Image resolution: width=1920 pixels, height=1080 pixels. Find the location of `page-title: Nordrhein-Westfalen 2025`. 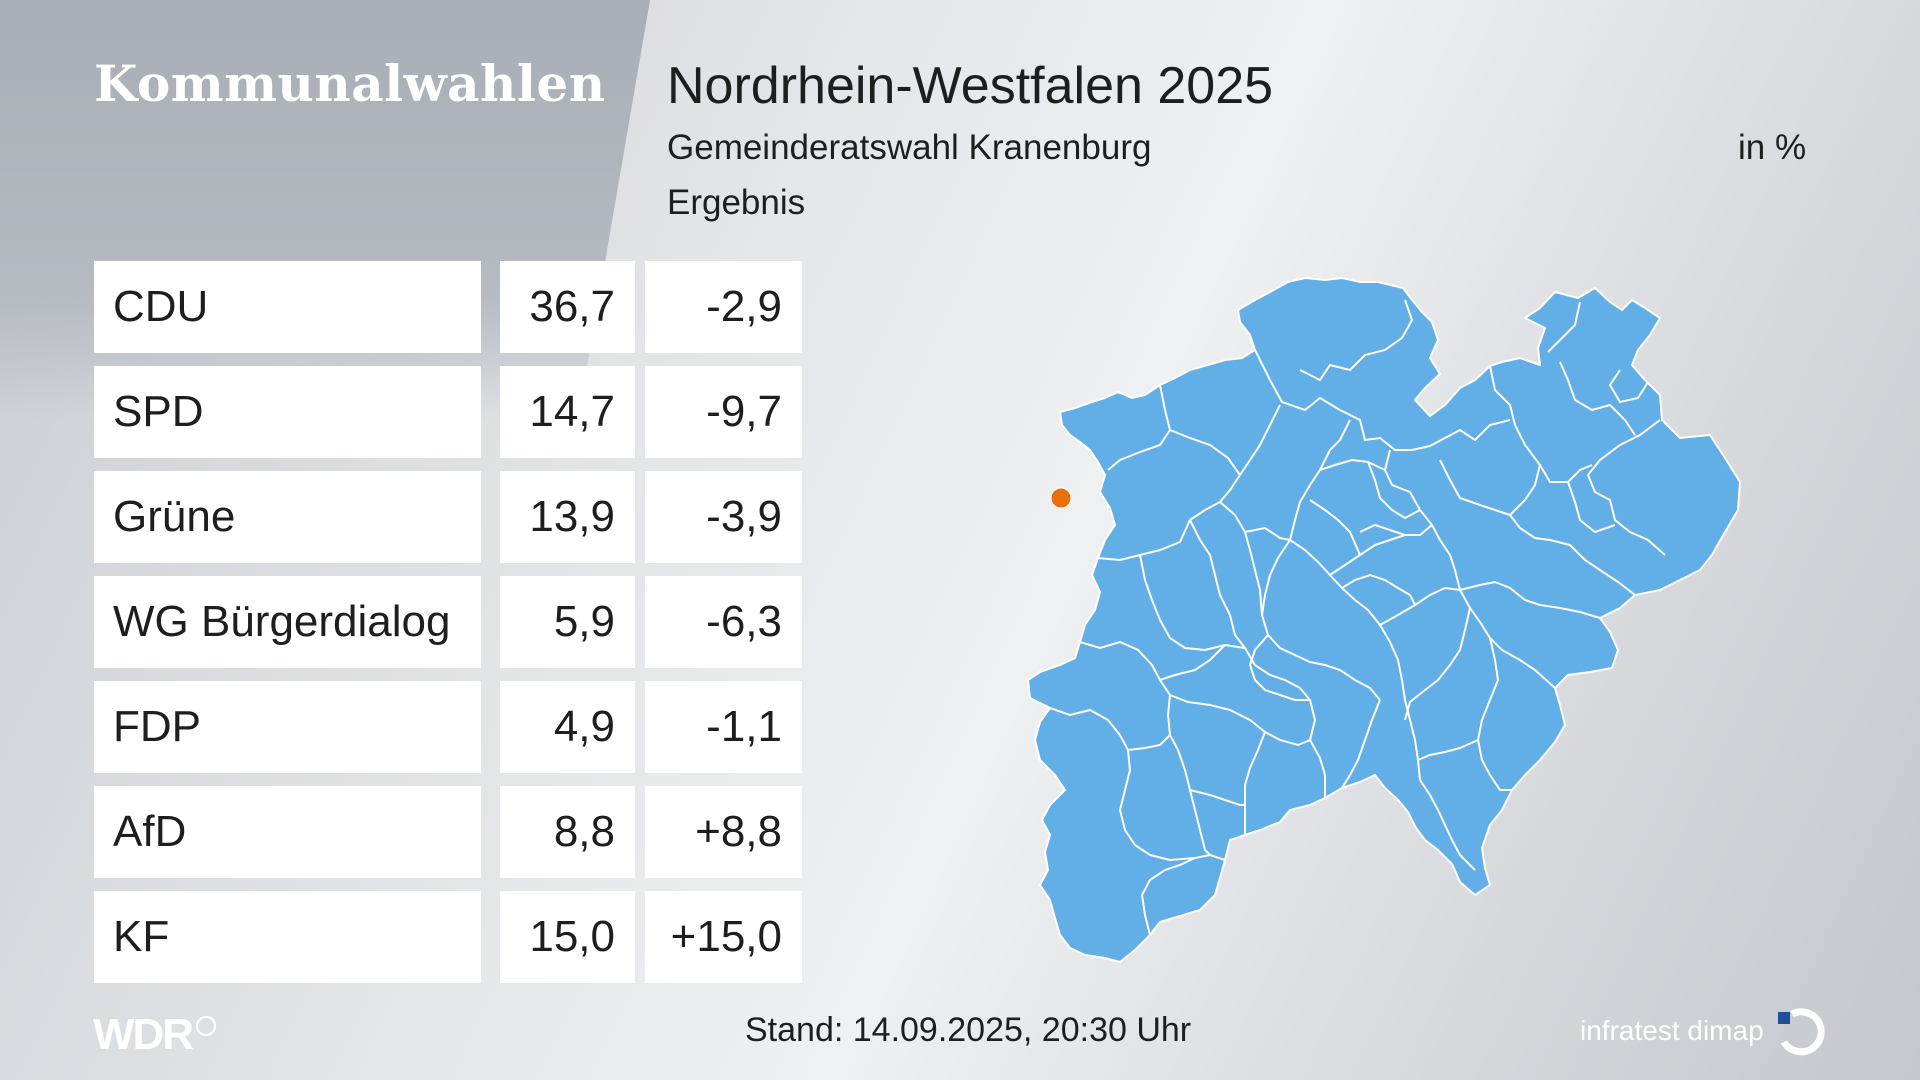

page-title: Nordrhein-Westfalen 2025 is located at coordinates (970, 86).